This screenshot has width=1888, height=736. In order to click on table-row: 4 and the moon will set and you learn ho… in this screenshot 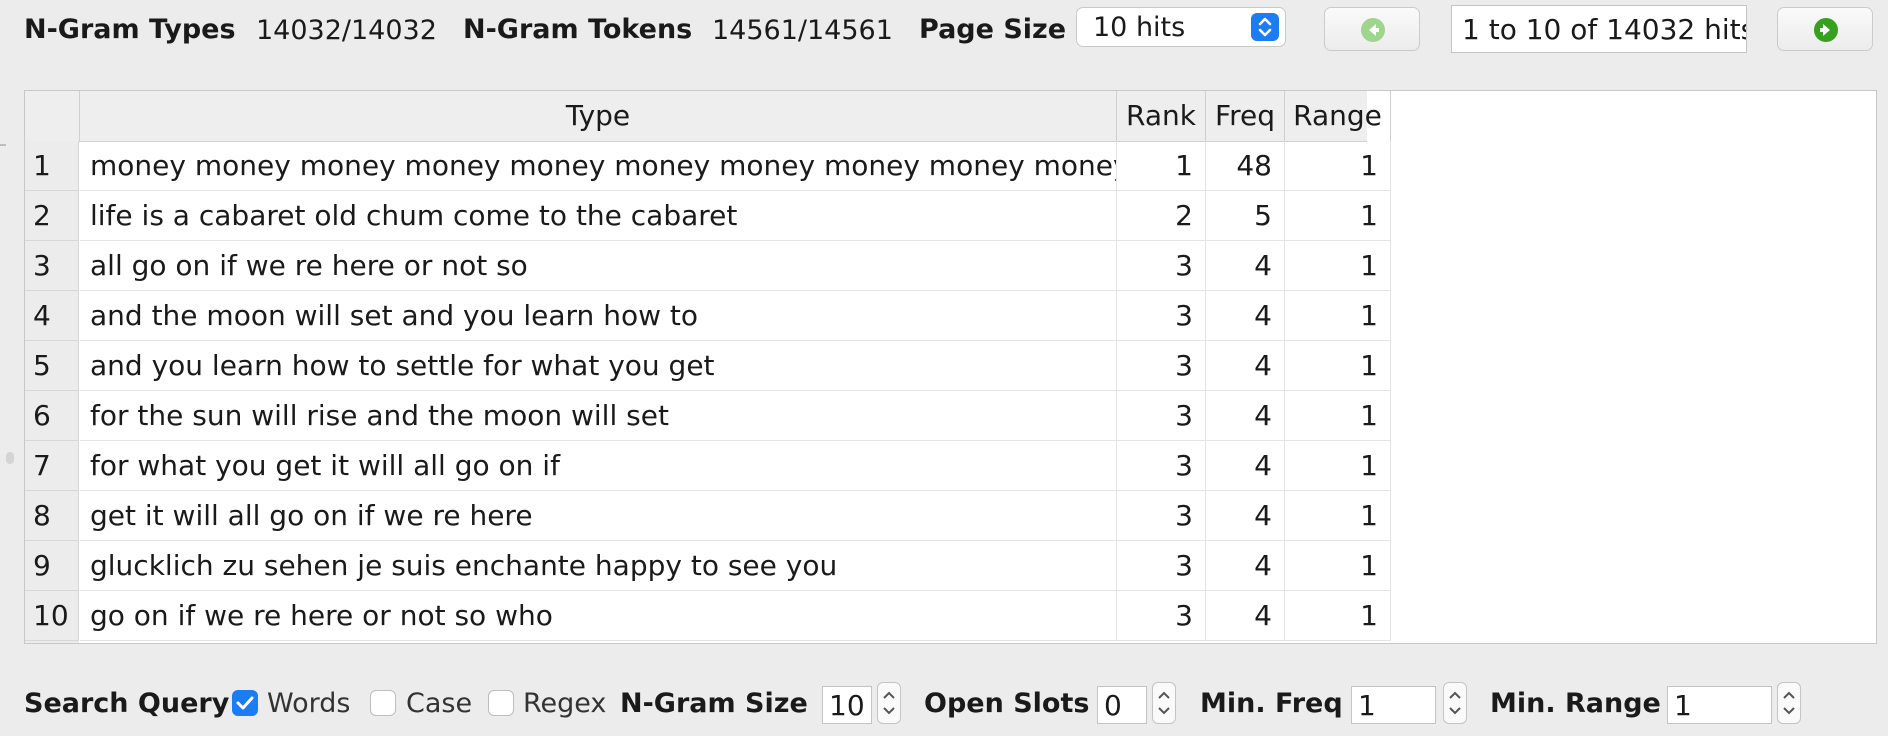, I will do `click(708, 316)`.